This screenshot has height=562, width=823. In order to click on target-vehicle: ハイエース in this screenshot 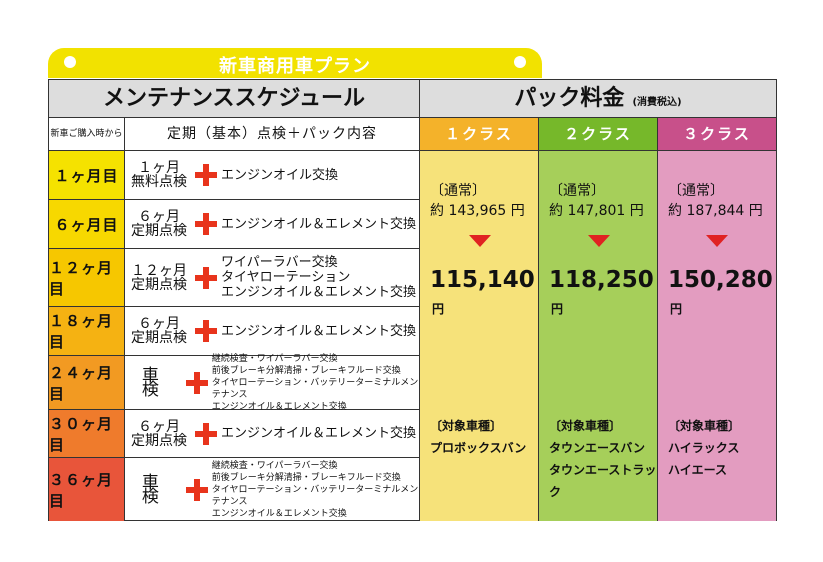, I will do `click(698, 470)`.